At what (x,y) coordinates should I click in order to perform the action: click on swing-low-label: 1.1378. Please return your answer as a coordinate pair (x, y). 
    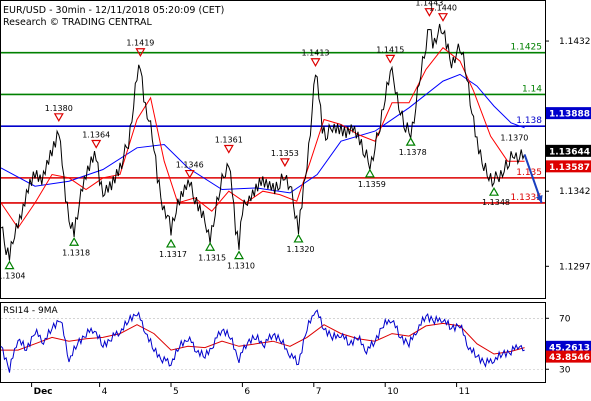
    Looking at the image, I should click on (413, 152).